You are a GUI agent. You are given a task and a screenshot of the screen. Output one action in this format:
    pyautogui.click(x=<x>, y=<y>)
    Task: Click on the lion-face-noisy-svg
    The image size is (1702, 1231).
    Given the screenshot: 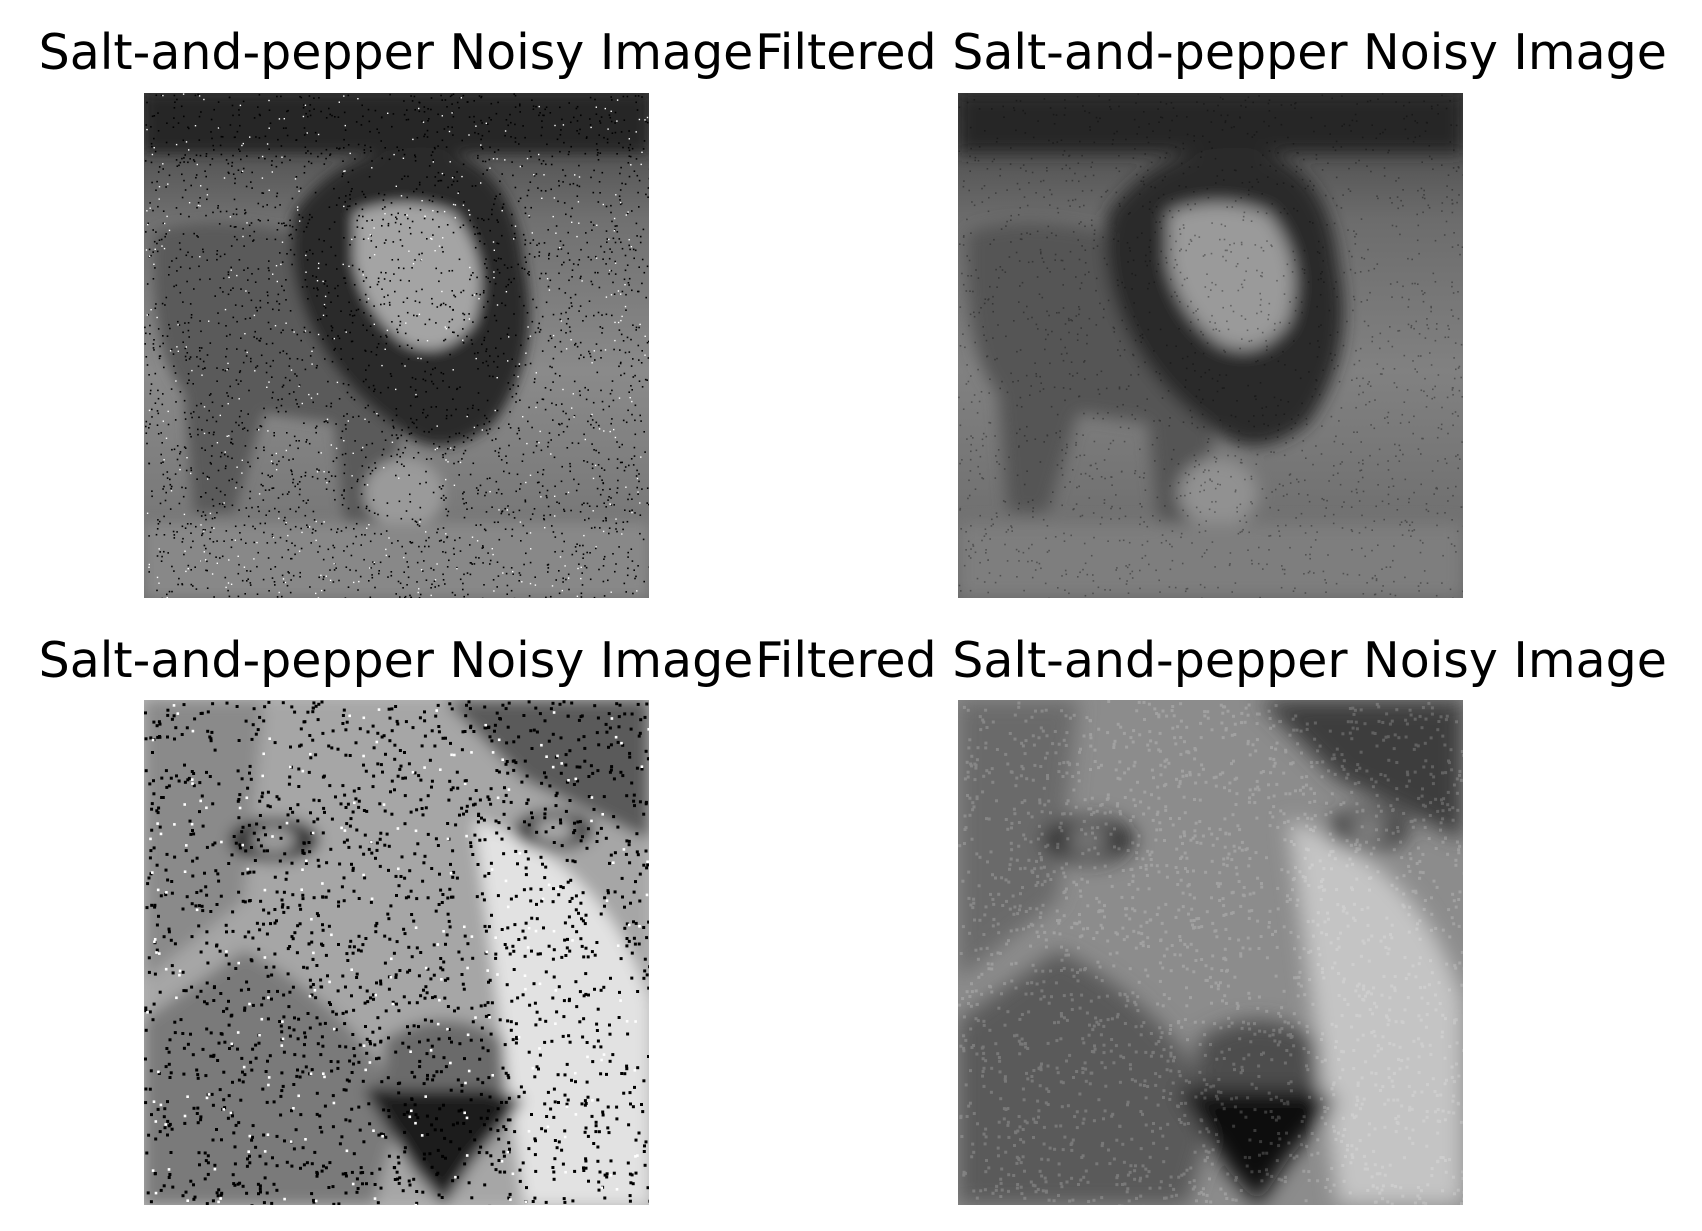 What is the action you would take?
    pyautogui.click(x=396, y=952)
    